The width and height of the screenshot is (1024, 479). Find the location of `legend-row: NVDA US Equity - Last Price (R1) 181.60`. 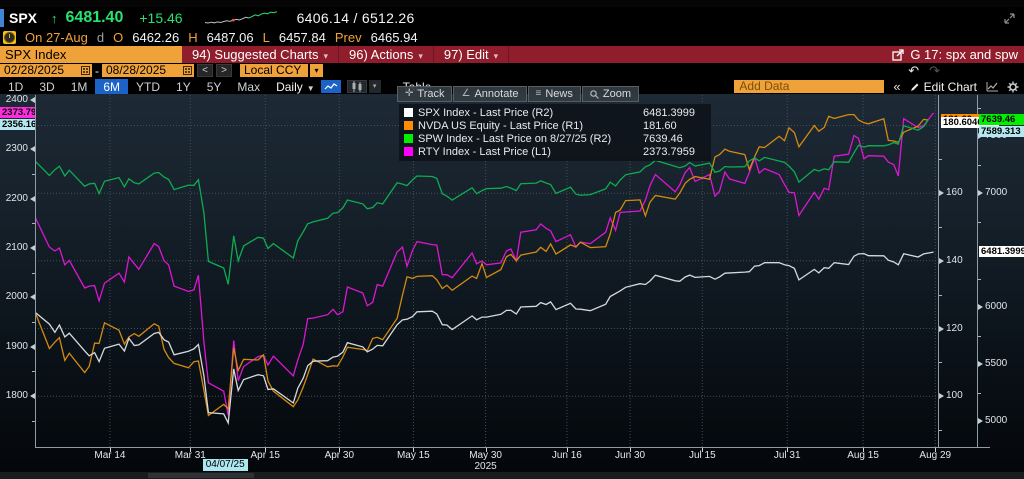

legend-row: NVDA US Equity - Last Price (R1) 181.60 is located at coordinates (554, 125).